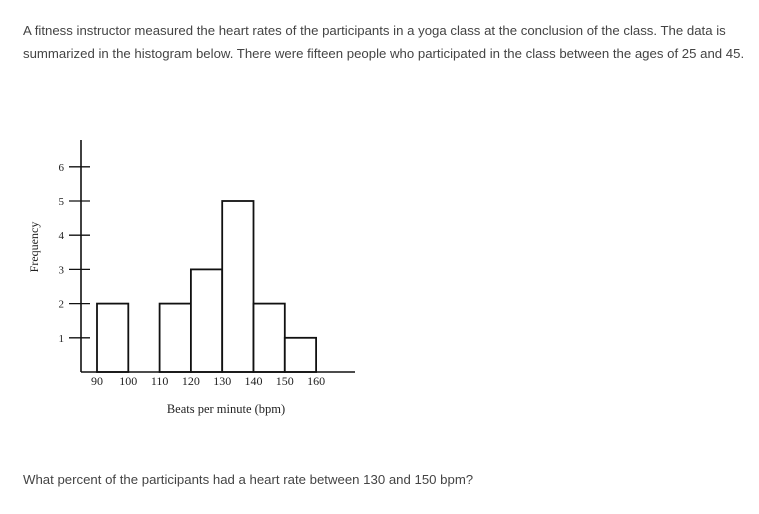  I want to click on y-tick-label: 6, so click(62, 168).